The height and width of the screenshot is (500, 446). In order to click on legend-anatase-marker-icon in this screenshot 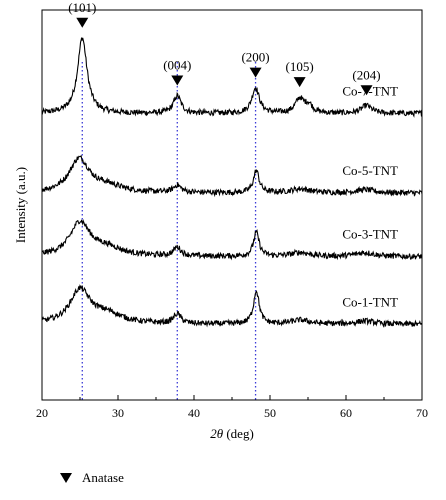, I will do `click(66, 478)`.